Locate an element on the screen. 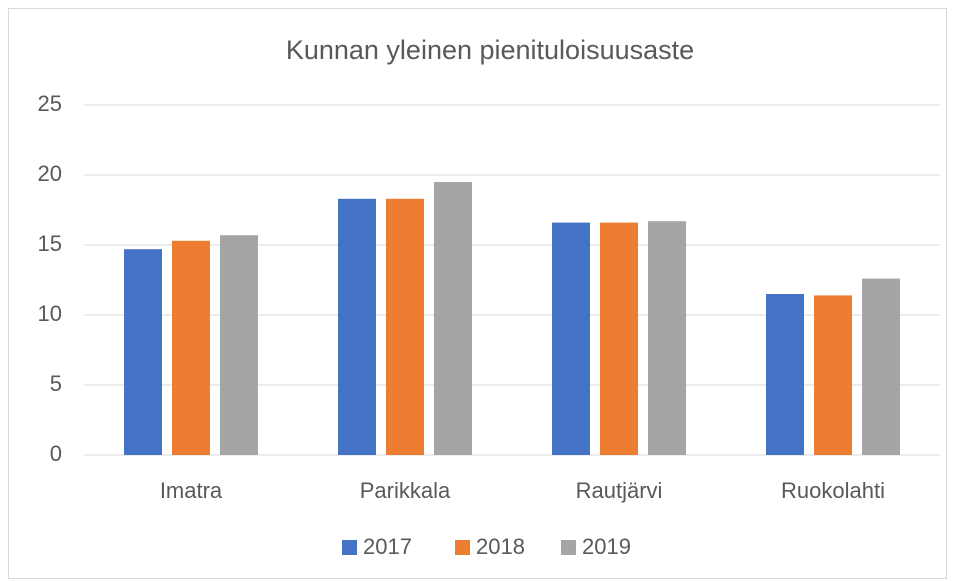 This screenshot has height=581, width=955. x-tick-label: Ruokolahti is located at coordinates (833, 490).